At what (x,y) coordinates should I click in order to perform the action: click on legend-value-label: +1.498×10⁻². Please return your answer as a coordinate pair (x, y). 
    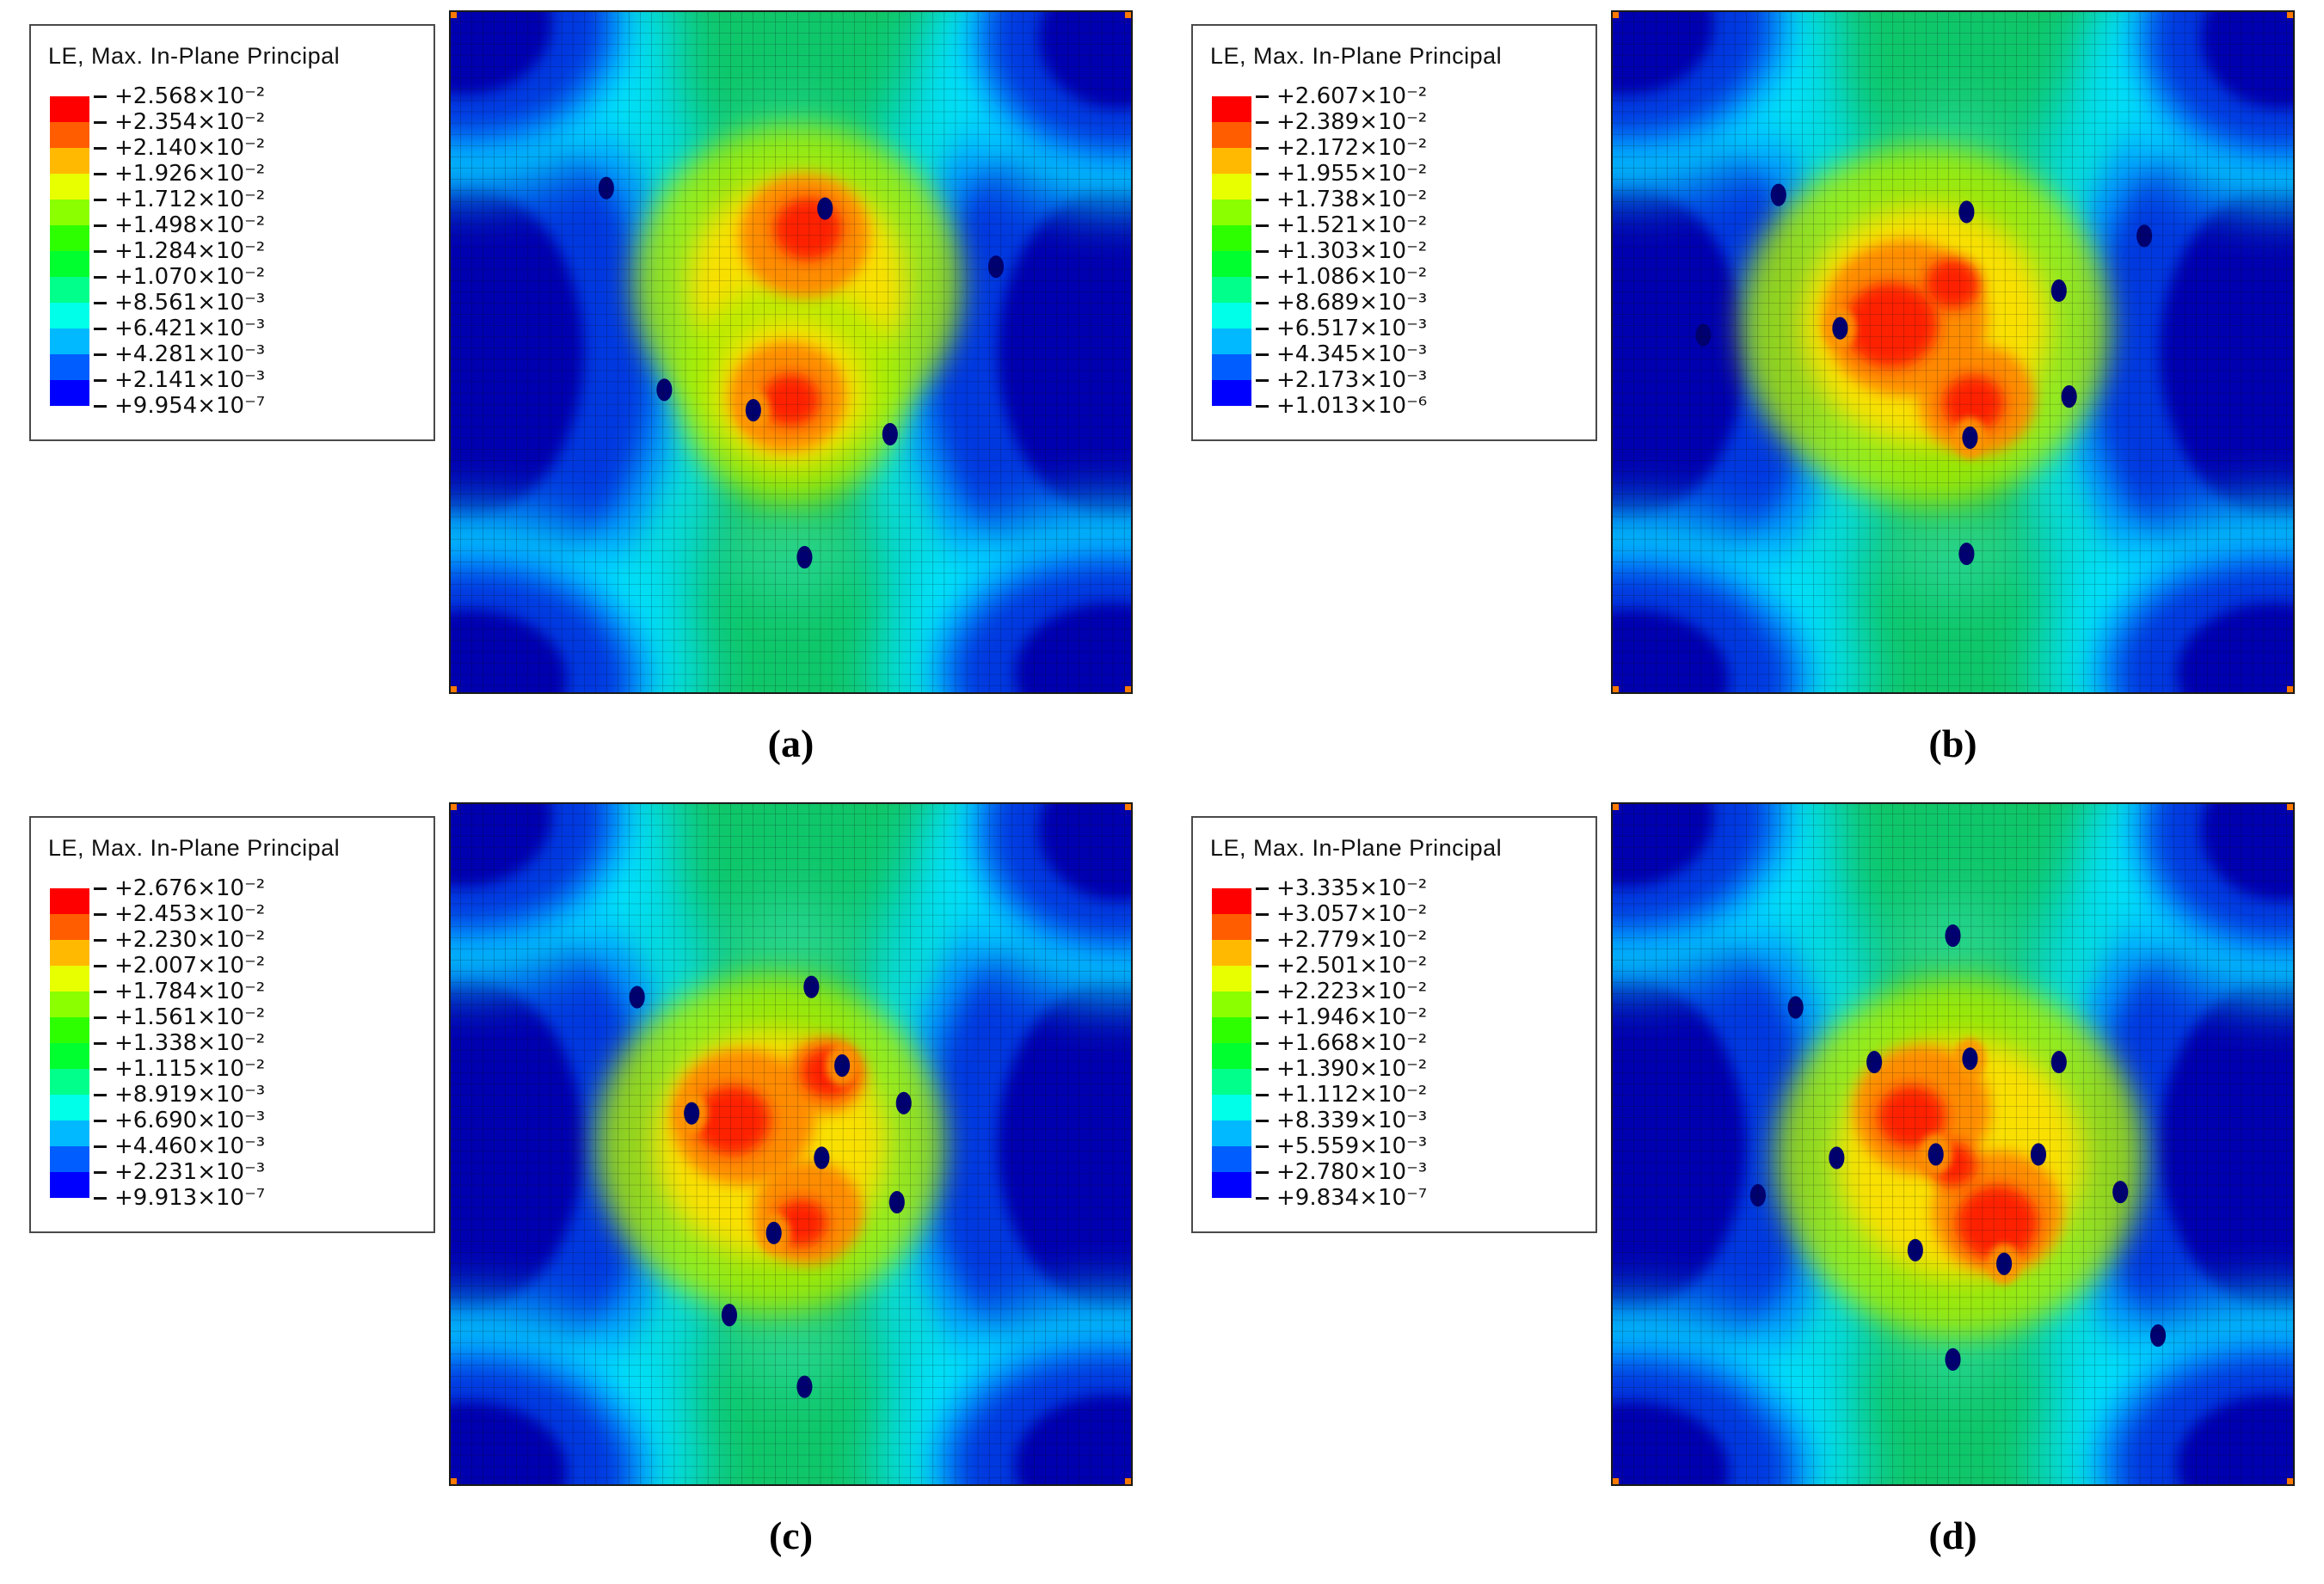
    Looking at the image, I should click on (190, 225).